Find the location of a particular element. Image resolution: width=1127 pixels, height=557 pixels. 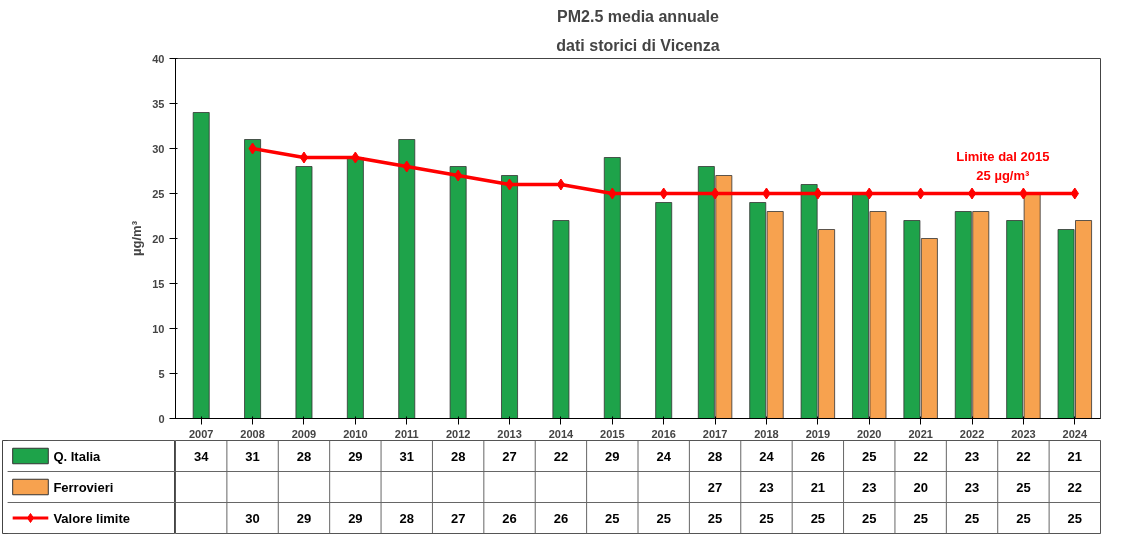

x-tick-label: 2021 is located at coordinates (920, 433).